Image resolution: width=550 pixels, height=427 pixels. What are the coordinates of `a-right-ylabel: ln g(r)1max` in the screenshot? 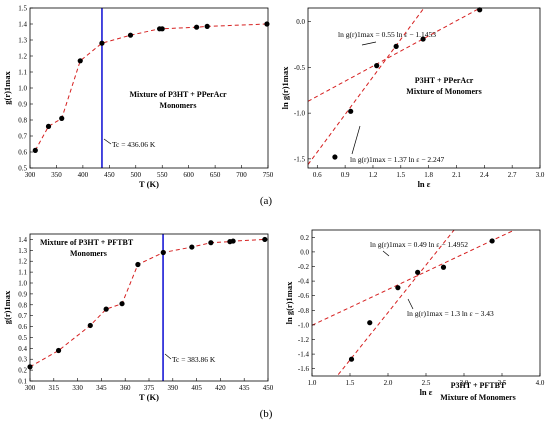 It's located at (285, 87).